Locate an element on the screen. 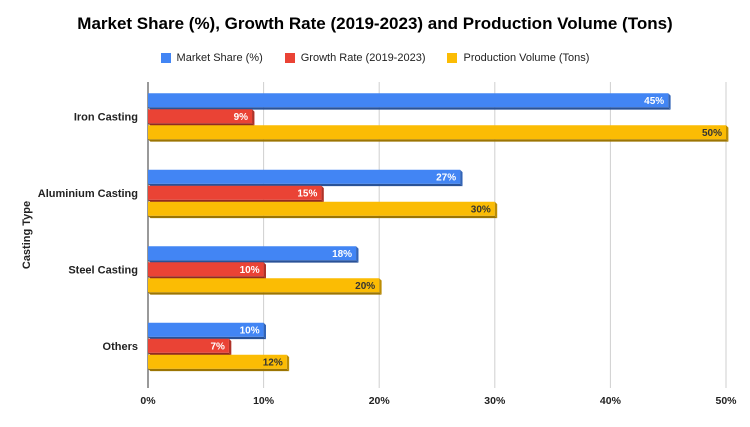 This screenshot has width=750, height=427. legend-item-production-volume: Production Volume (Tons) is located at coordinates (518, 58).